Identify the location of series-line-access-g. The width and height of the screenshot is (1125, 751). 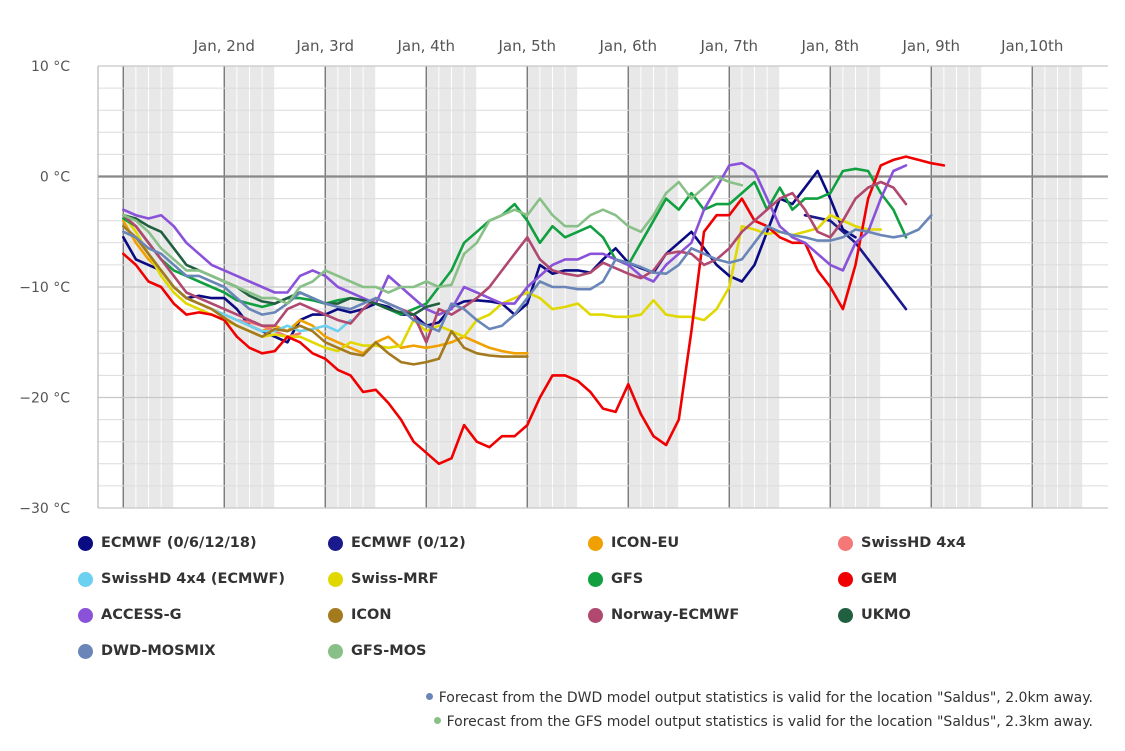
(515, 238).